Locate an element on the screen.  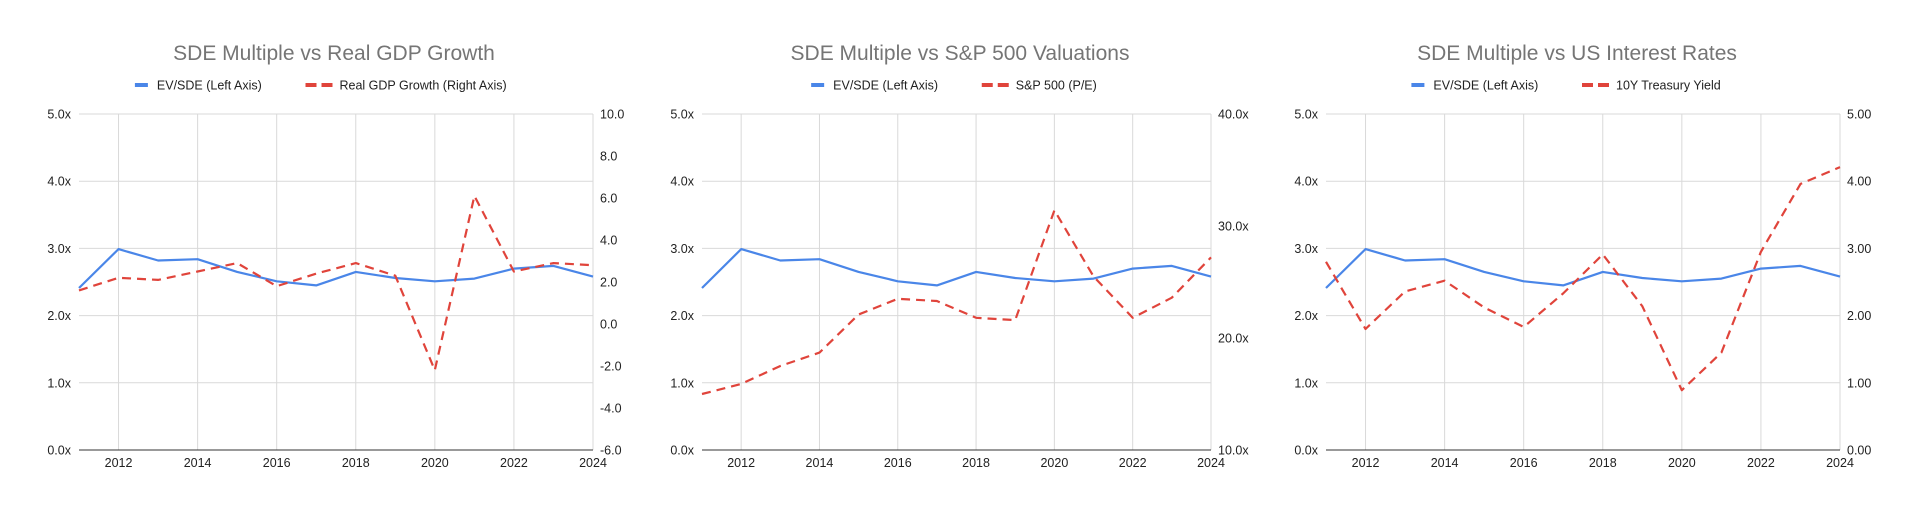
legend-label: 10Y Treasury Yield is located at coordinates (1668, 86).